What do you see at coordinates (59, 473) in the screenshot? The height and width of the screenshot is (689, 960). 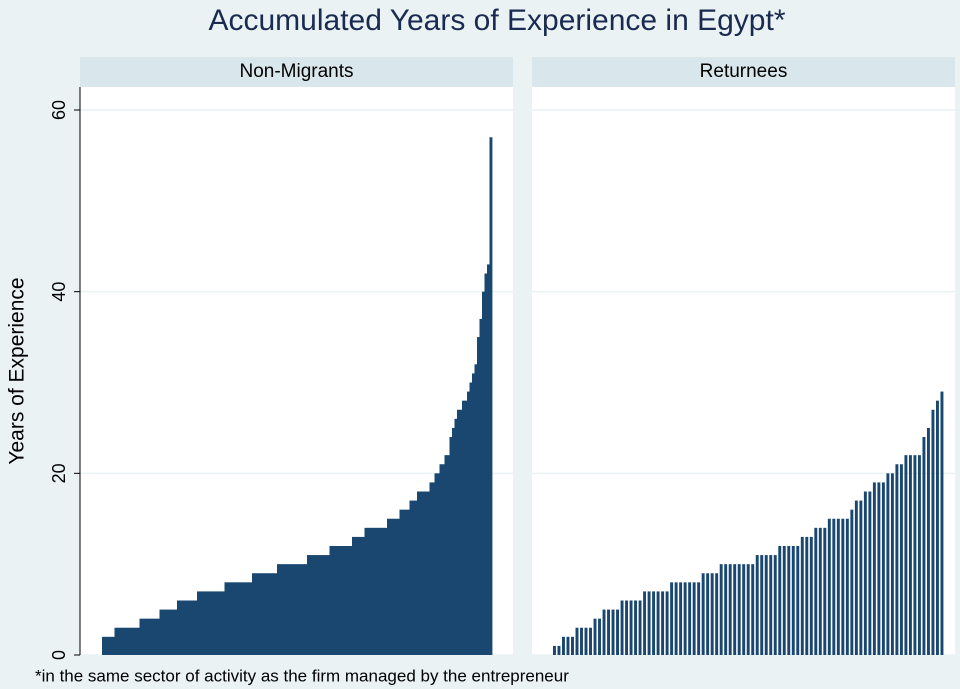 I see `y-tick-label: 20` at bounding box center [59, 473].